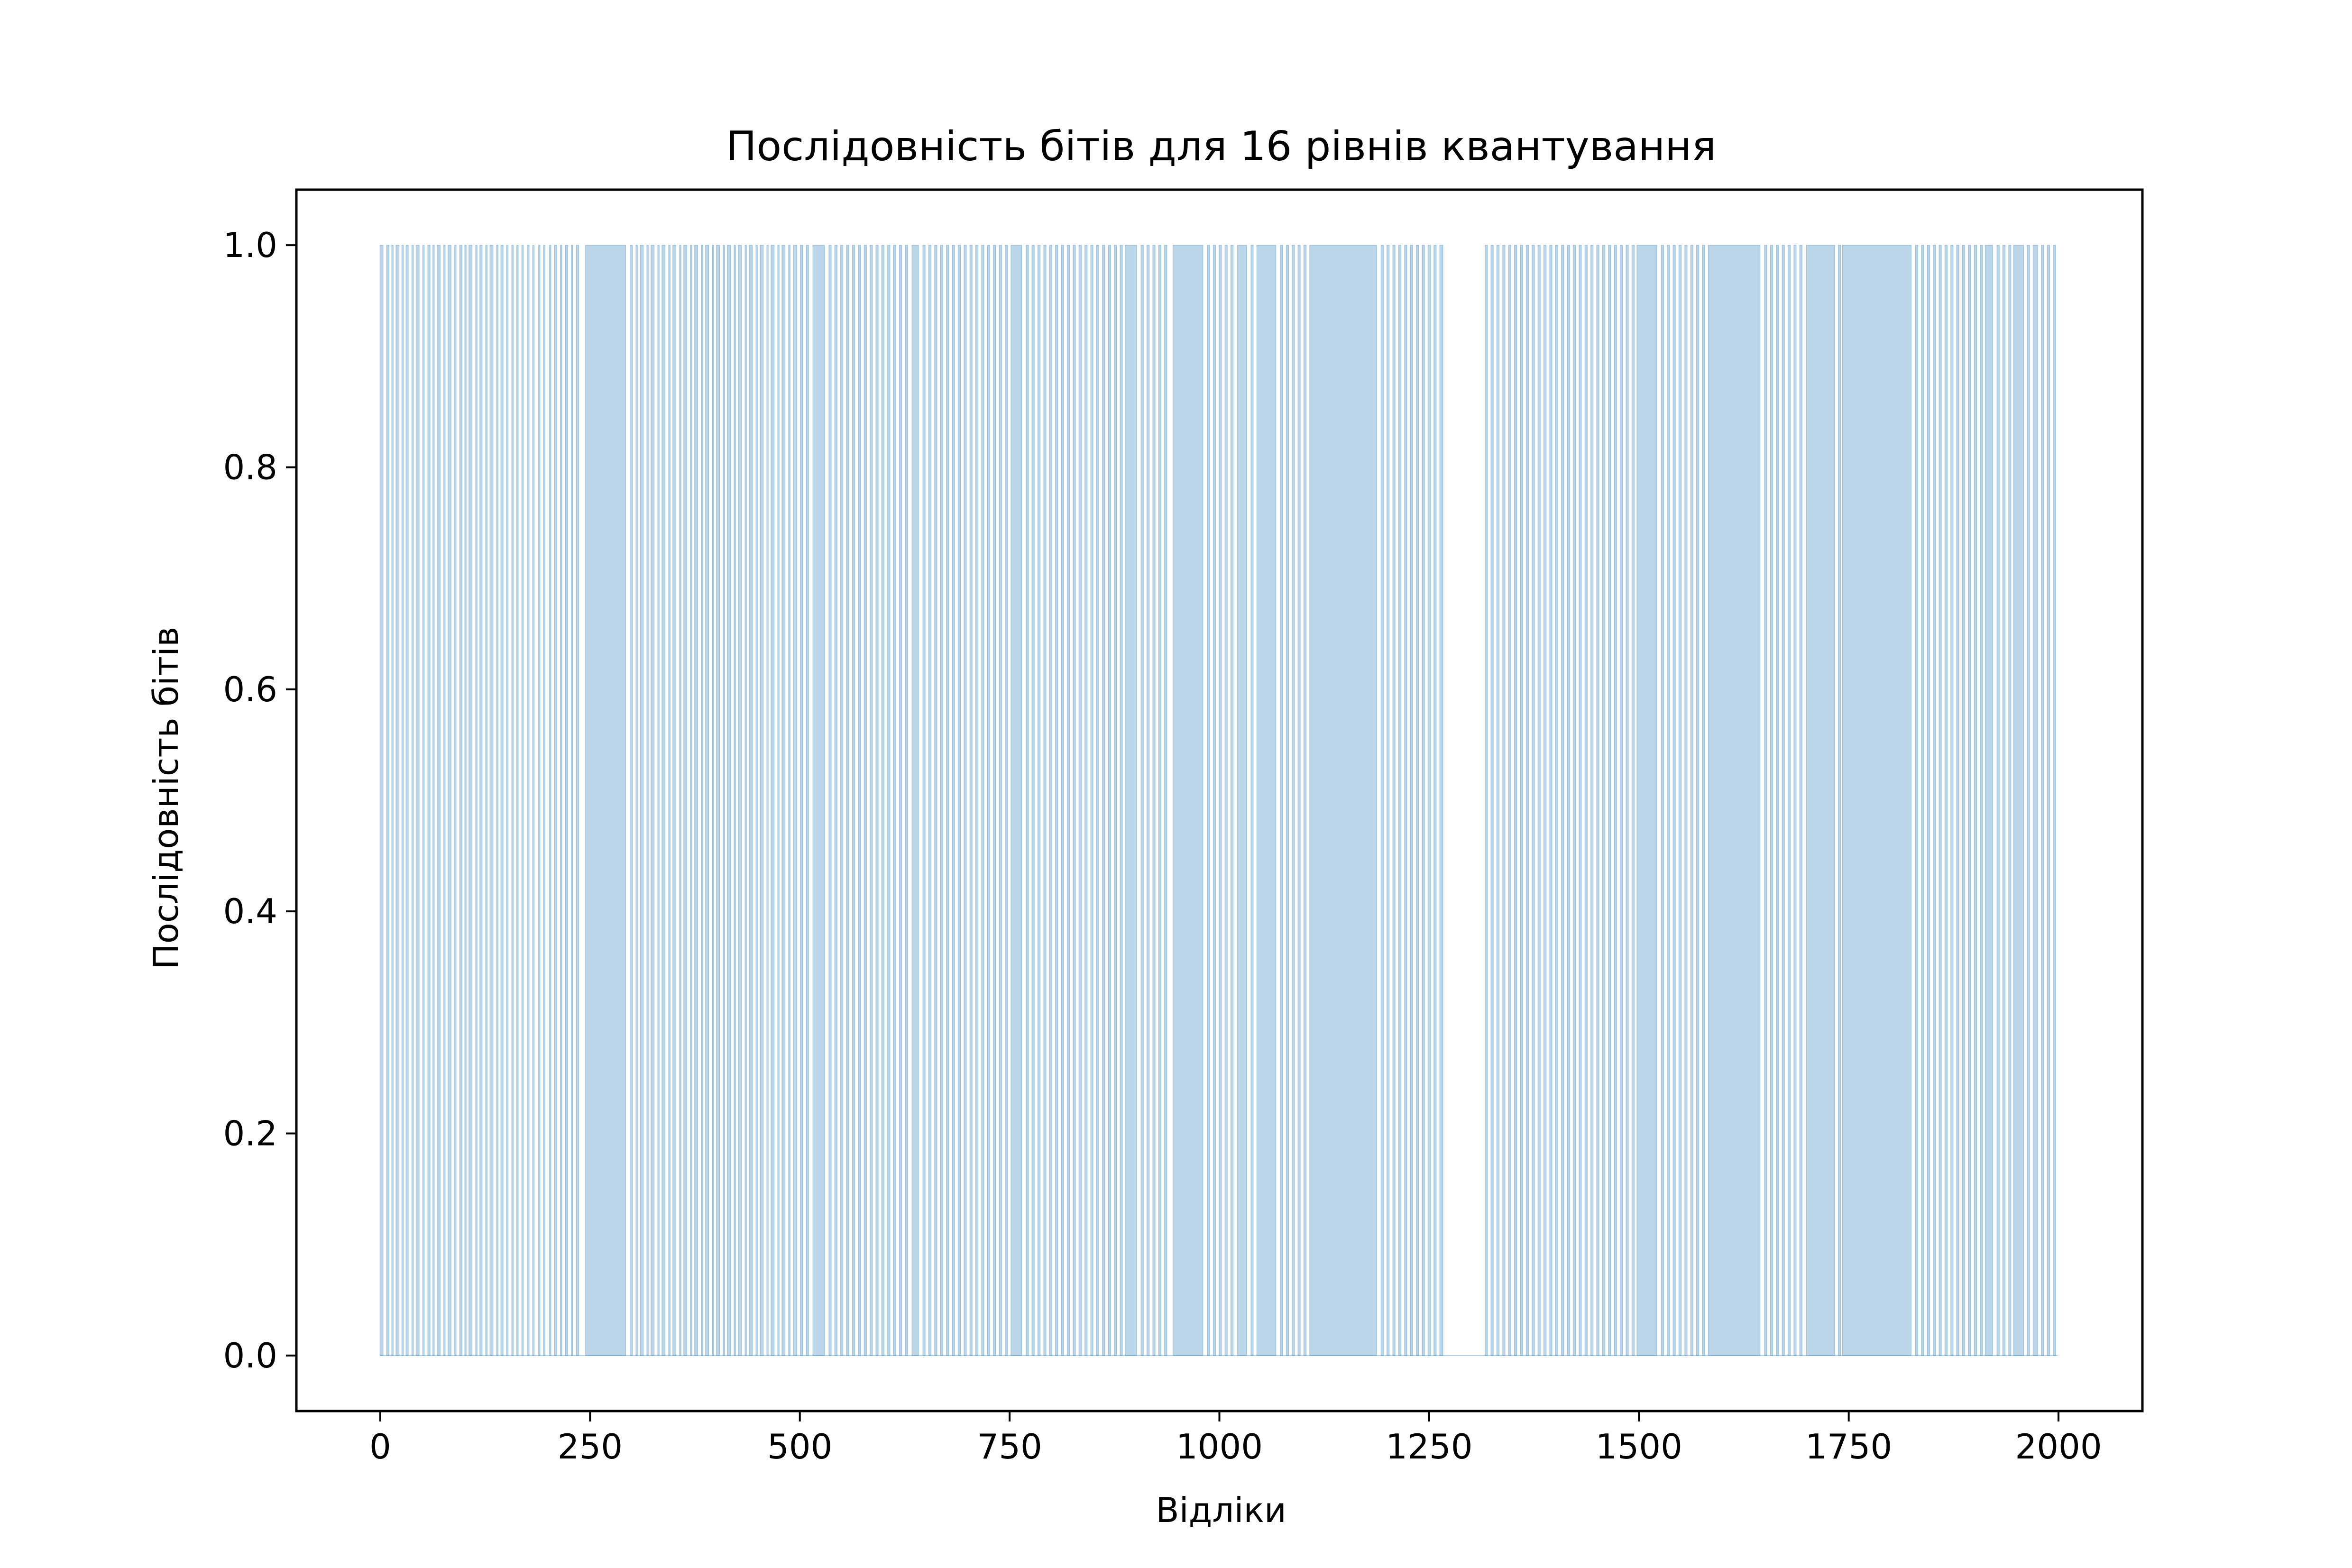 Image resolution: width=2352 pixels, height=1568 pixels. What do you see at coordinates (1221, 1510) in the screenshot?
I see `x-axis-label: Відліки` at bounding box center [1221, 1510].